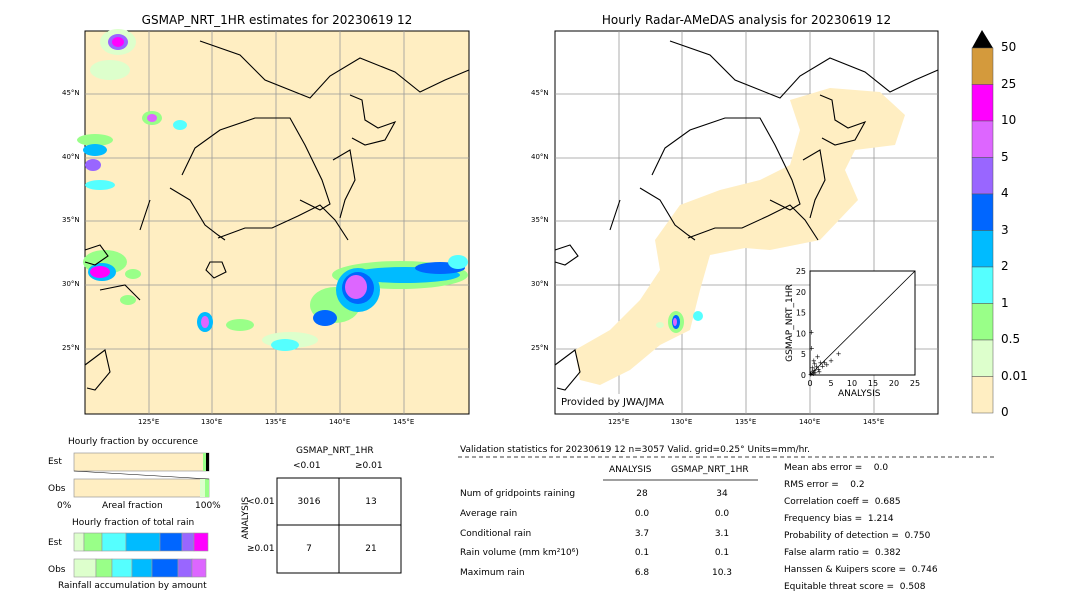 This screenshot has width=1080, height=612. What do you see at coordinates (57, 489) in the screenshot?
I see `occurrence-row-obs: Obs` at bounding box center [57, 489].